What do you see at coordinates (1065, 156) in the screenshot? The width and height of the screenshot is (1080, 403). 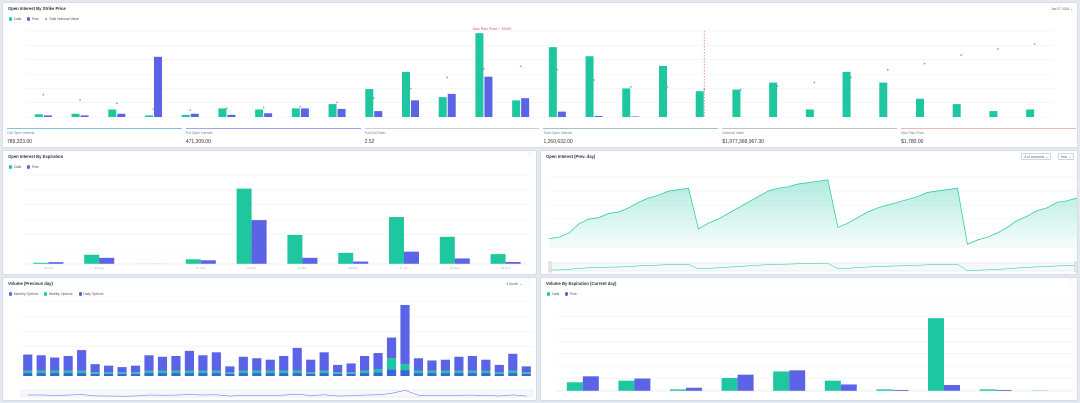 I see `period-select: Year ⌄` at bounding box center [1065, 156].